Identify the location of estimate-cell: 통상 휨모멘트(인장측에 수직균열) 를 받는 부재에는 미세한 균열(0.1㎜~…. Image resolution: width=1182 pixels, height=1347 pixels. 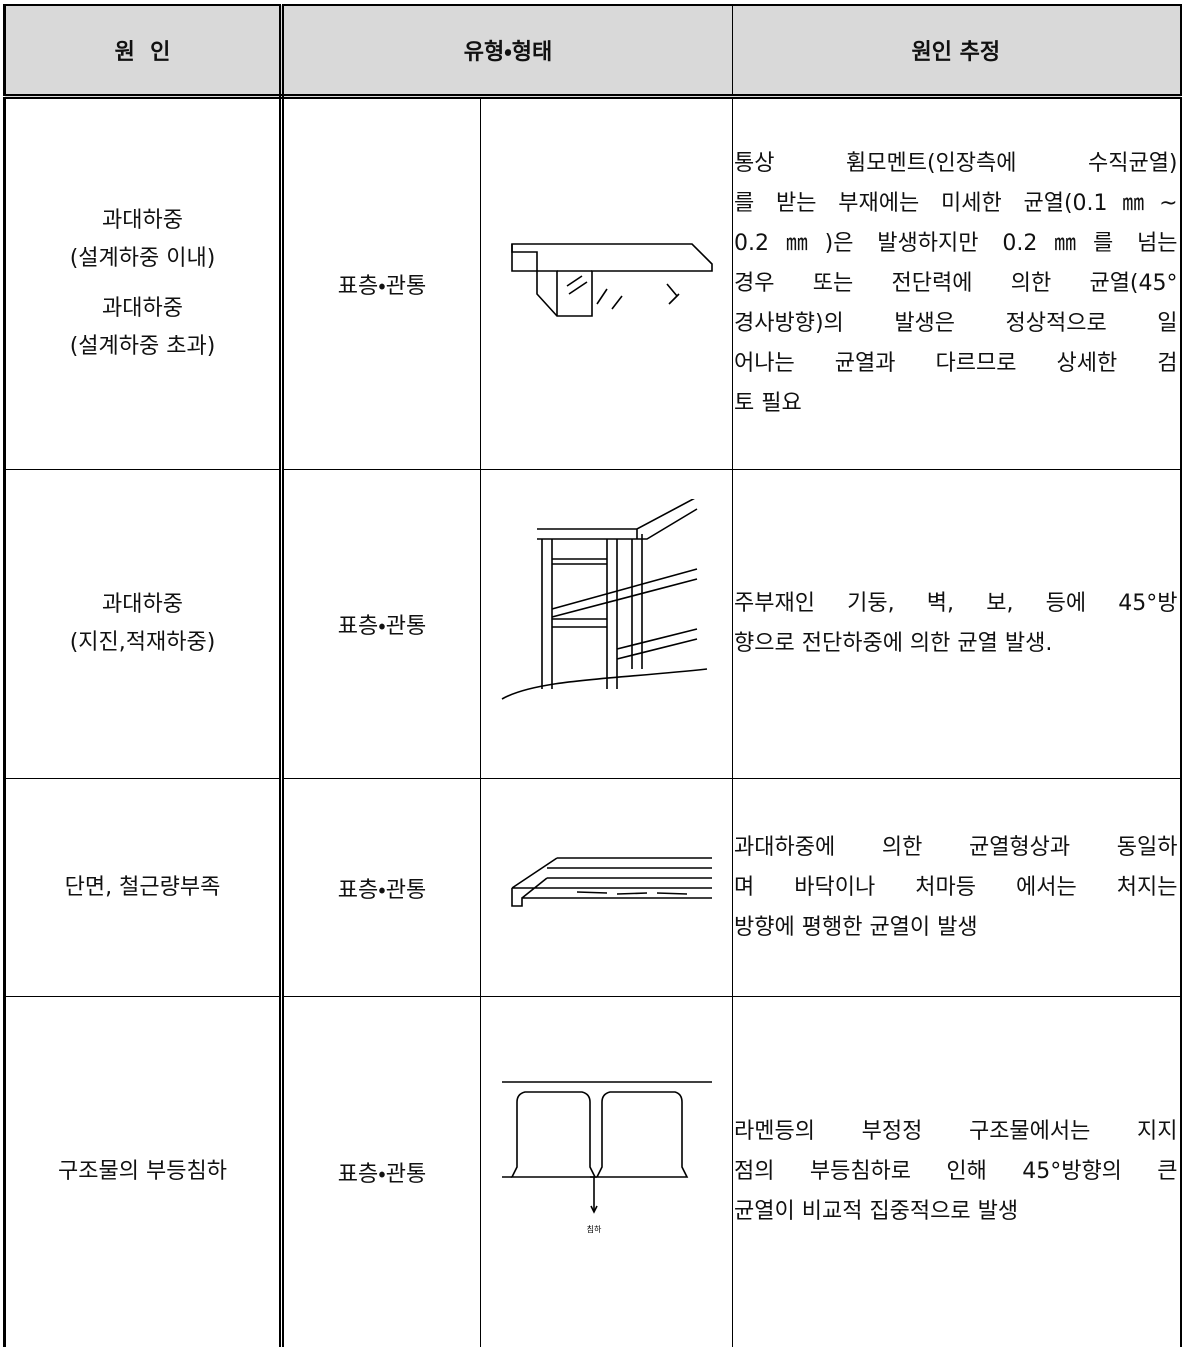
(957, 283).